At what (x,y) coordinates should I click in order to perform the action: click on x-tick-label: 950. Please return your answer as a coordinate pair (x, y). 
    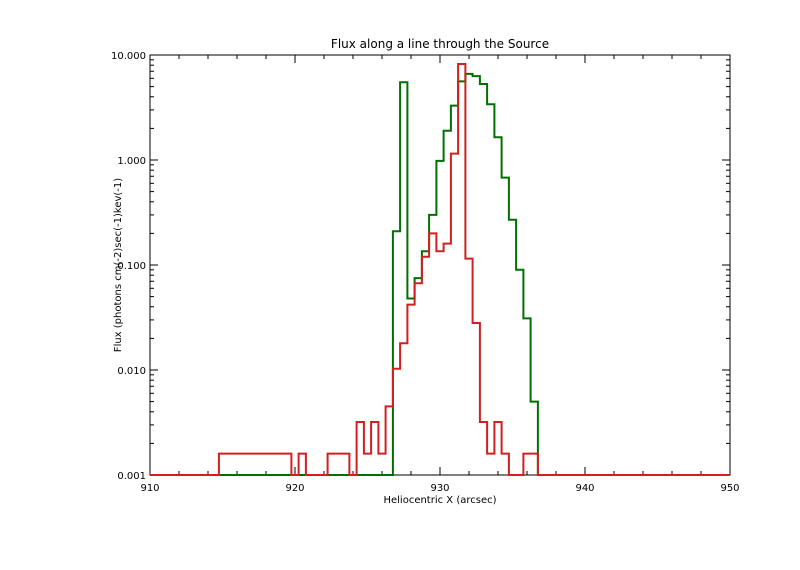
    Looking at the image, I should click on (729, 488).